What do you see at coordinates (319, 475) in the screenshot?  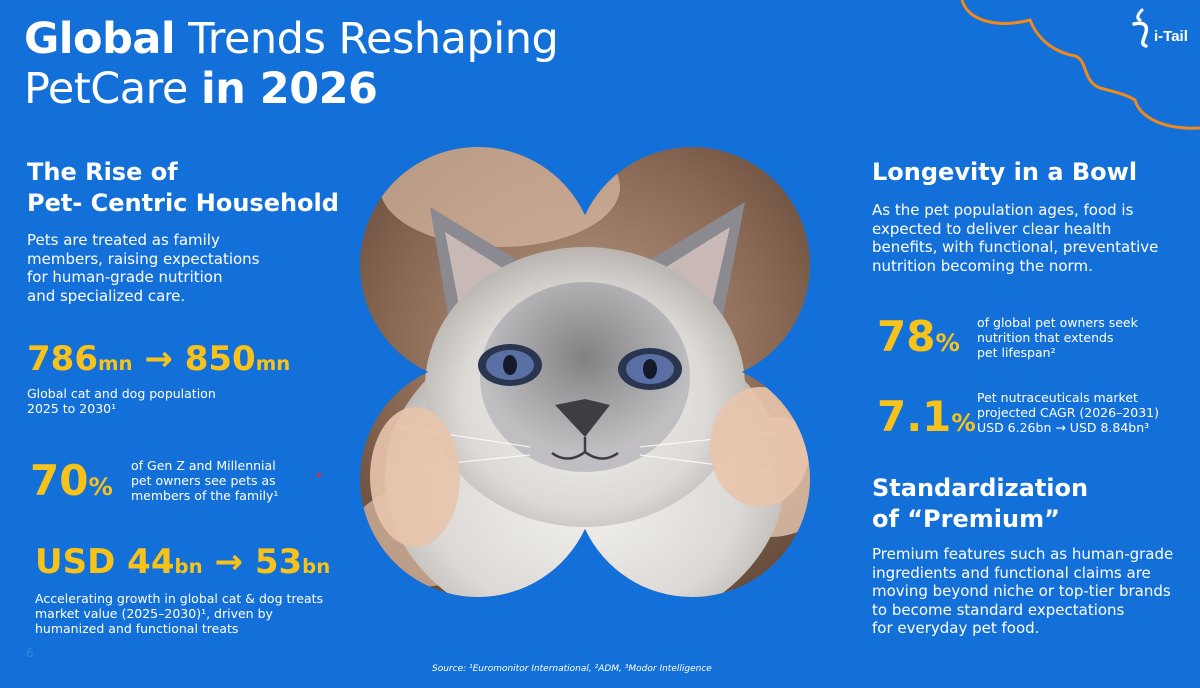 I see `red-dot` at bounding box center [319, 475].